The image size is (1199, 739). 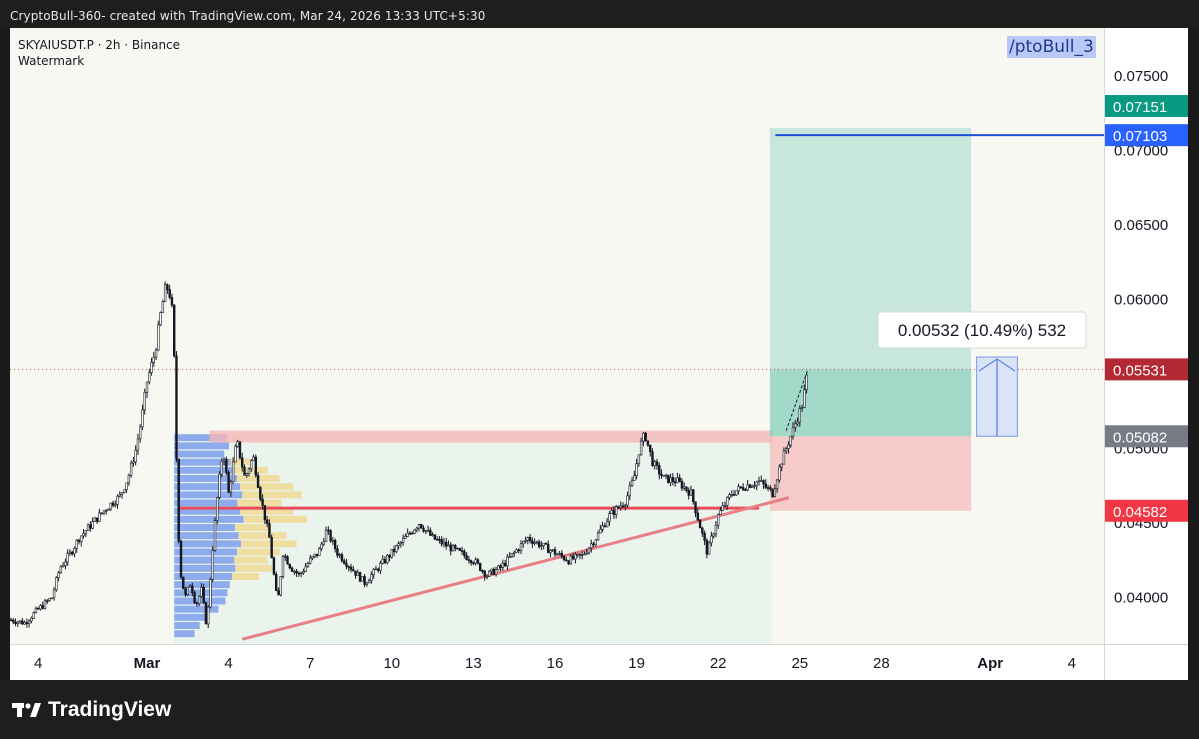 I want to click on time-tick-label: Apr, so click(x=990, y=663).